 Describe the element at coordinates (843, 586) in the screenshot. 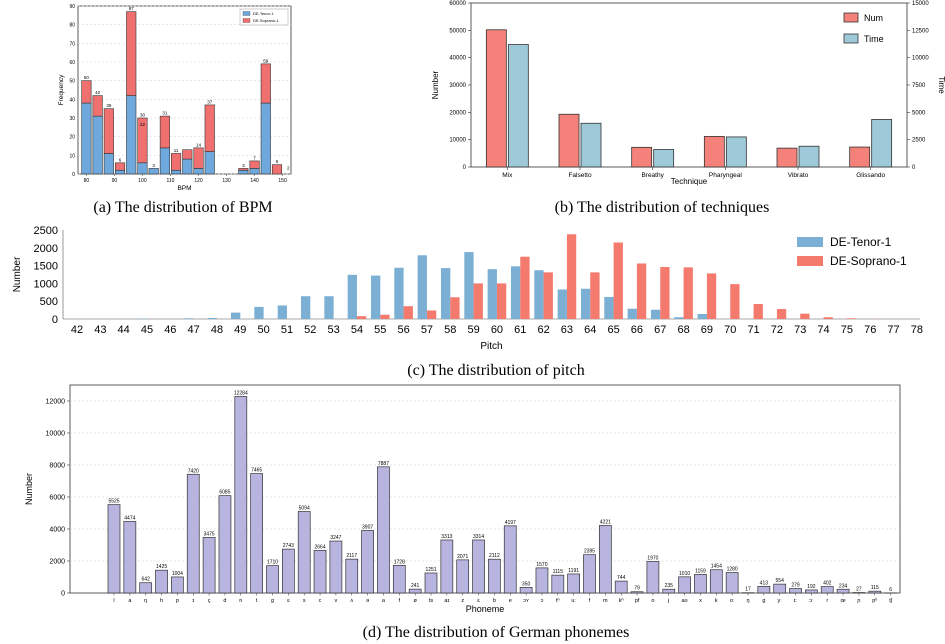

I see `bar-value-label: 234` at that location.